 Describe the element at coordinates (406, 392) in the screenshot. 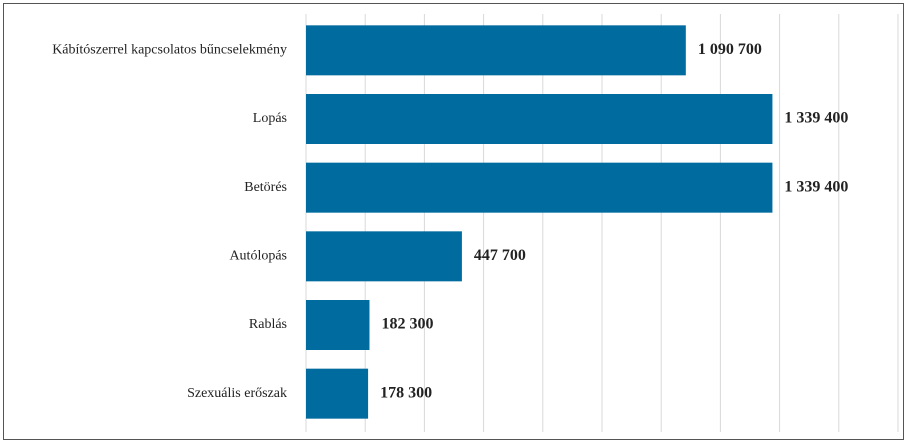

I see `data-label: 178 300` at that location.